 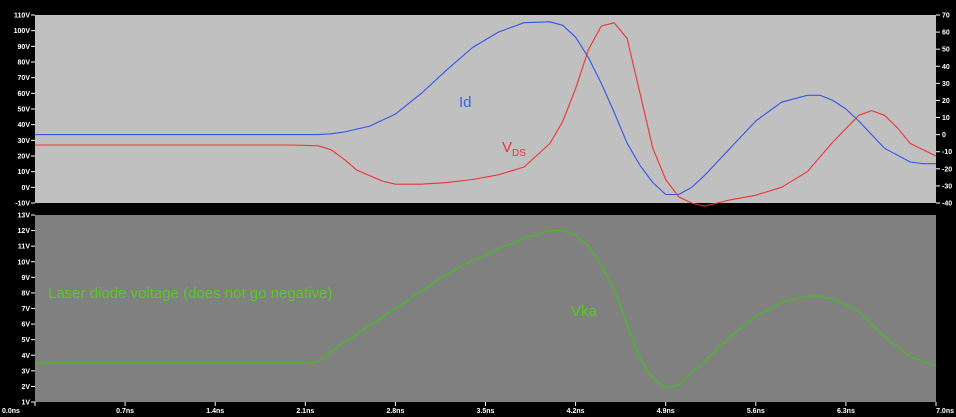 I want to click on y-tick-label: -10V, so click(x=22, y=204).